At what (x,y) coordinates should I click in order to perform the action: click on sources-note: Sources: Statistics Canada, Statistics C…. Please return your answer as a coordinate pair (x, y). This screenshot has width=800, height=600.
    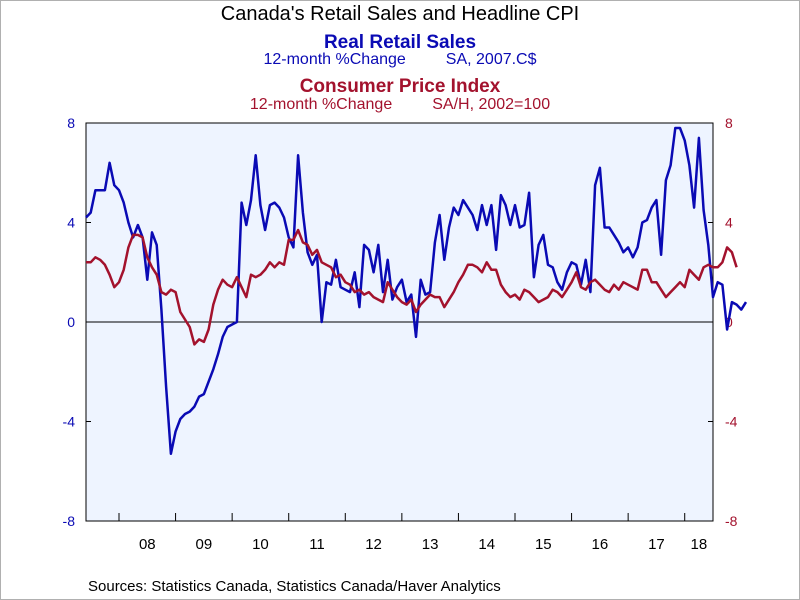
    Looking at the image, I should click on (294, 586).